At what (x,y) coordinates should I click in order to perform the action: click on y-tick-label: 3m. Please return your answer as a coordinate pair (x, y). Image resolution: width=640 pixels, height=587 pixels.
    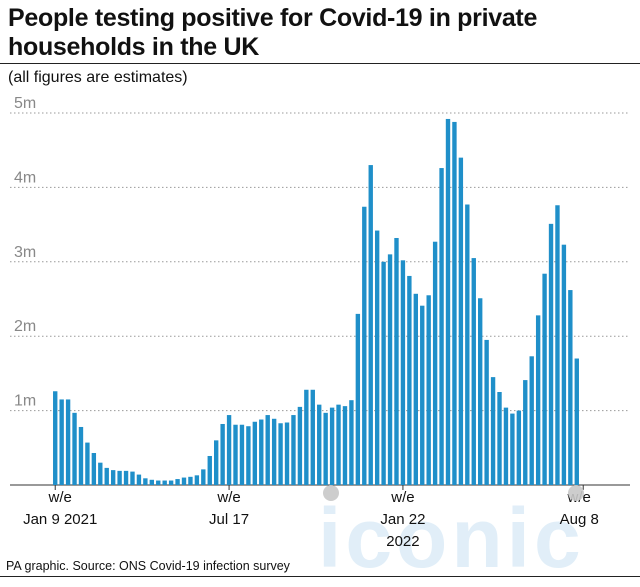
    Looking at the image, I should click on (25, 252).